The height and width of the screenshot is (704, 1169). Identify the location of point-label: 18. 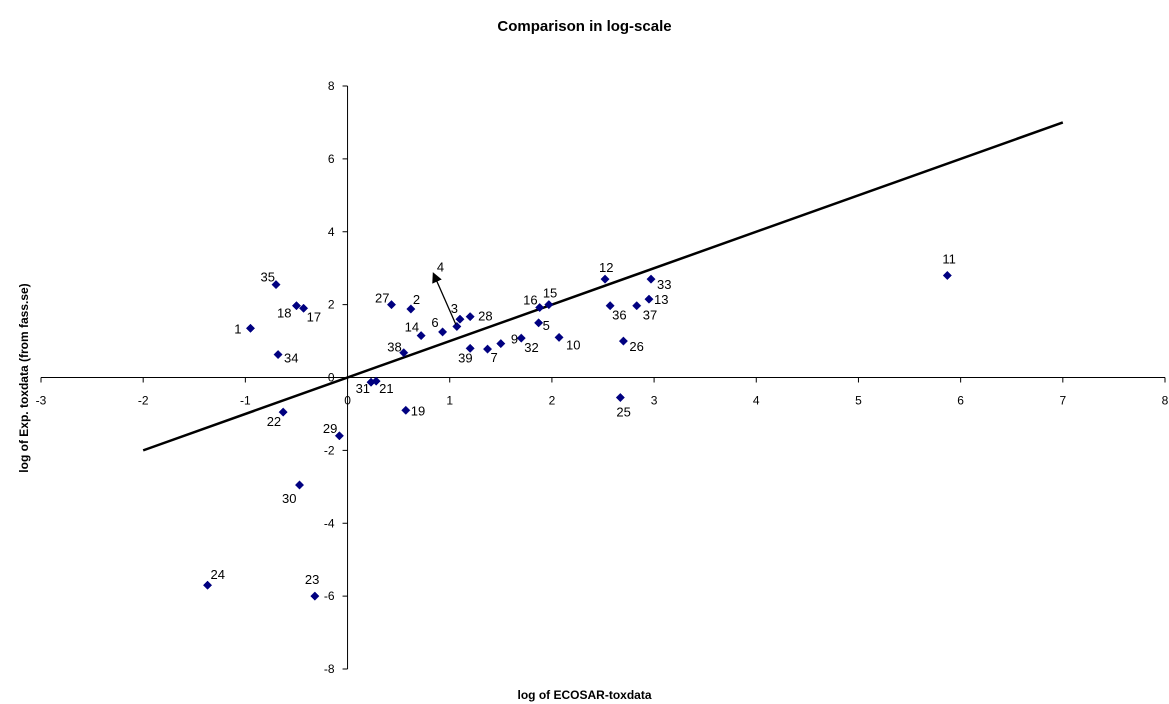
(284, 313).